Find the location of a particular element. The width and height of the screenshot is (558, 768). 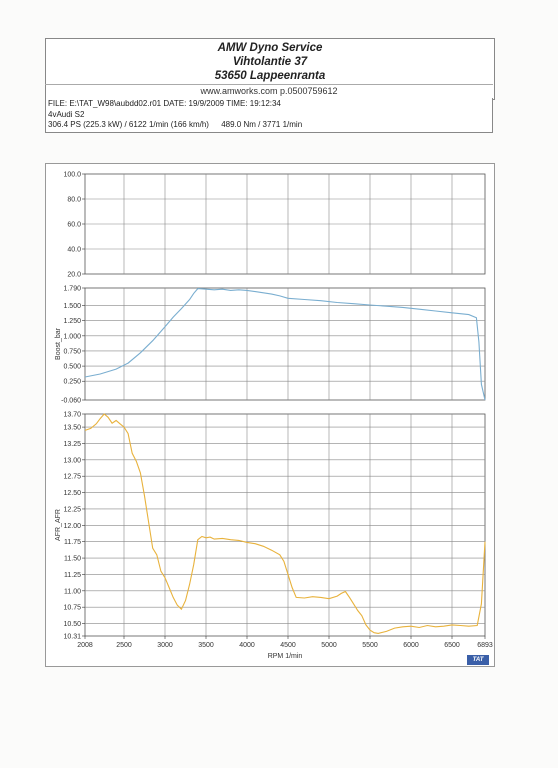

y-tick-label: 1.500 is located at coordinates (72, 306).